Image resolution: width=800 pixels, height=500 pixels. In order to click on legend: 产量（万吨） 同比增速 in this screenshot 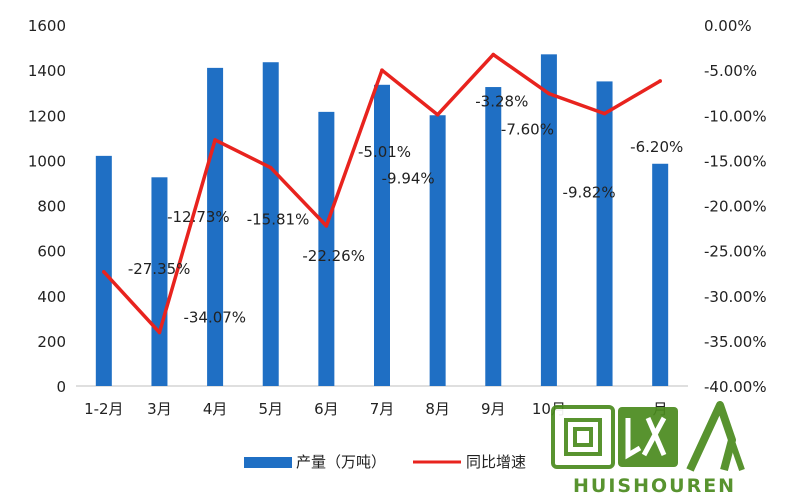, I will do `click(385, 462)`.